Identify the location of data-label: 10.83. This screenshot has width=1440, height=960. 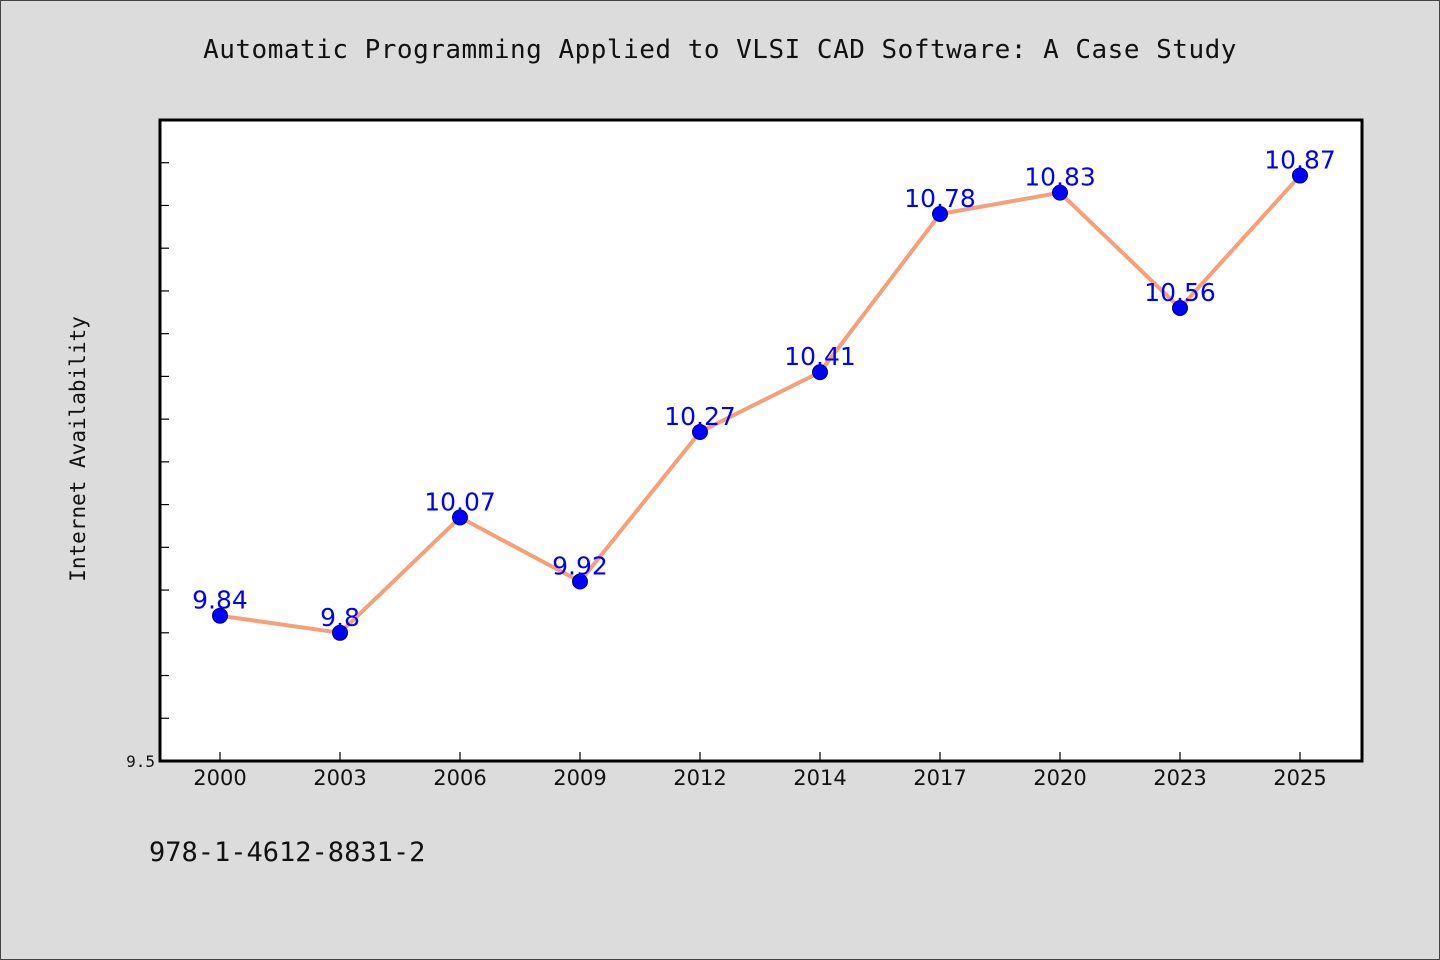
(1060, 177).